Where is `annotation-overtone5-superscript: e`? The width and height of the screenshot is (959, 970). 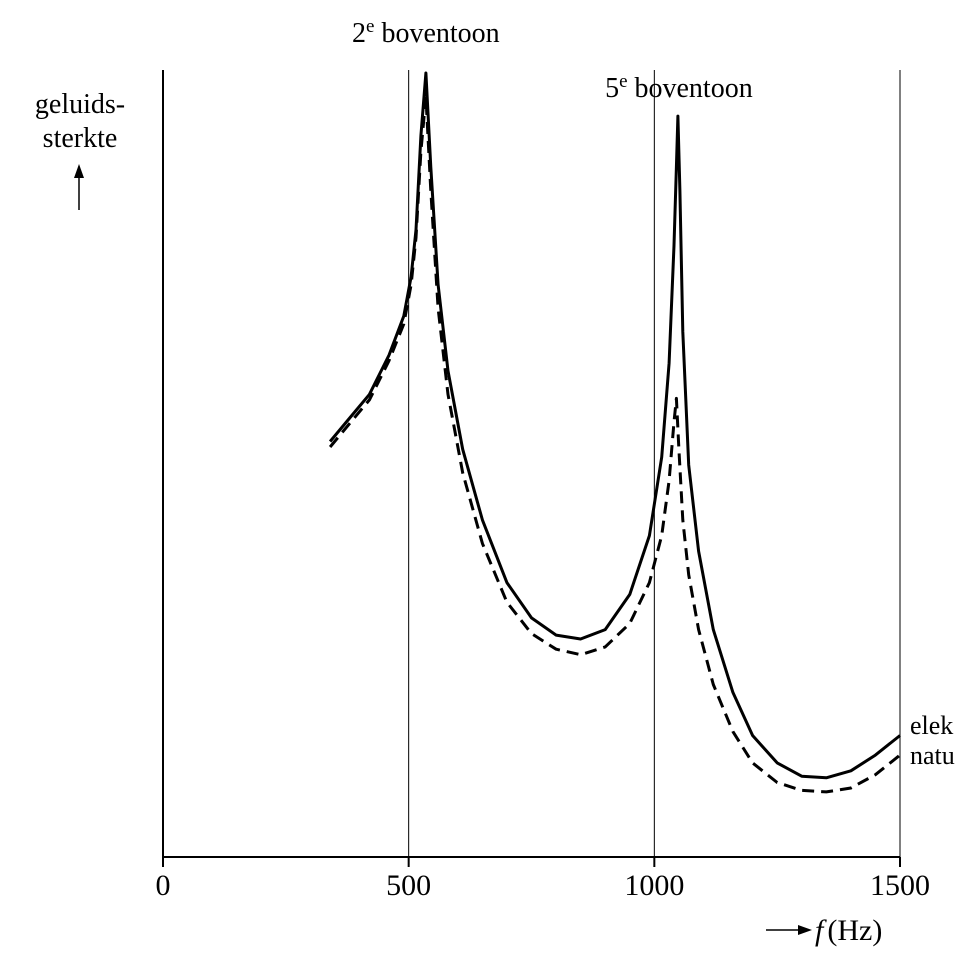
annotation-overtone5-superscript: e is located at coordinates (623, 81).